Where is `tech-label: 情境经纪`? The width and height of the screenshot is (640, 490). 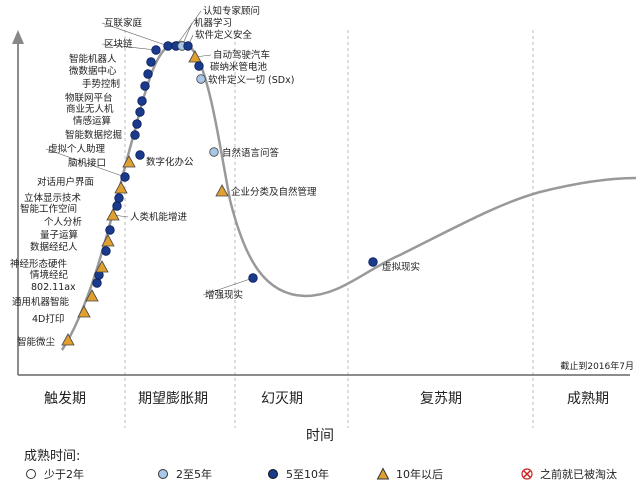 tech-label: 情境经纪 is located at coordinates (49, 275).